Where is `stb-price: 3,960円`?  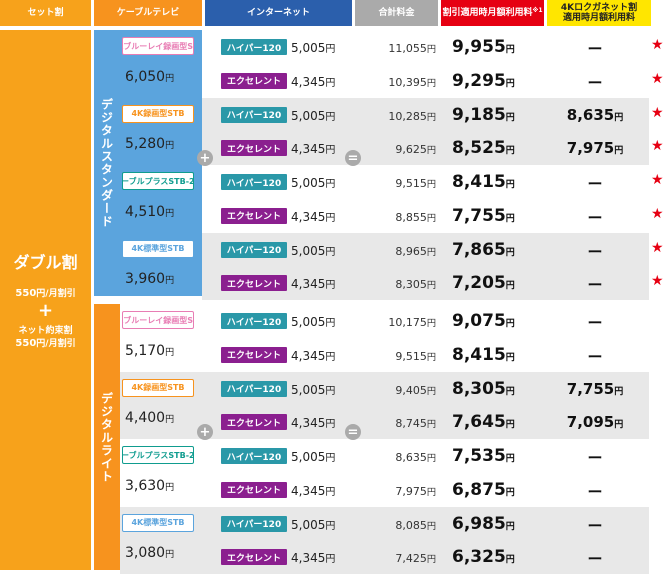
stb-price: 3,960円 is located at coordinates (149, 279).